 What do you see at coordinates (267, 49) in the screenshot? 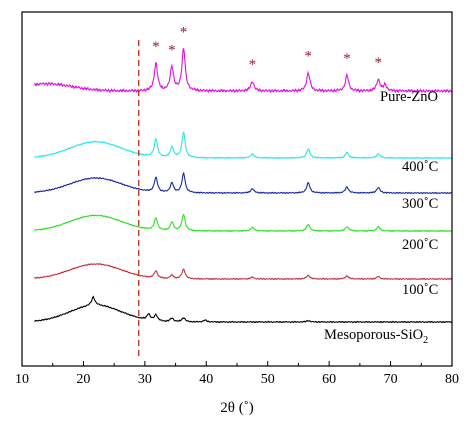
I see `peak-marker-group: * **** * *` at bounding box center [267, 49].